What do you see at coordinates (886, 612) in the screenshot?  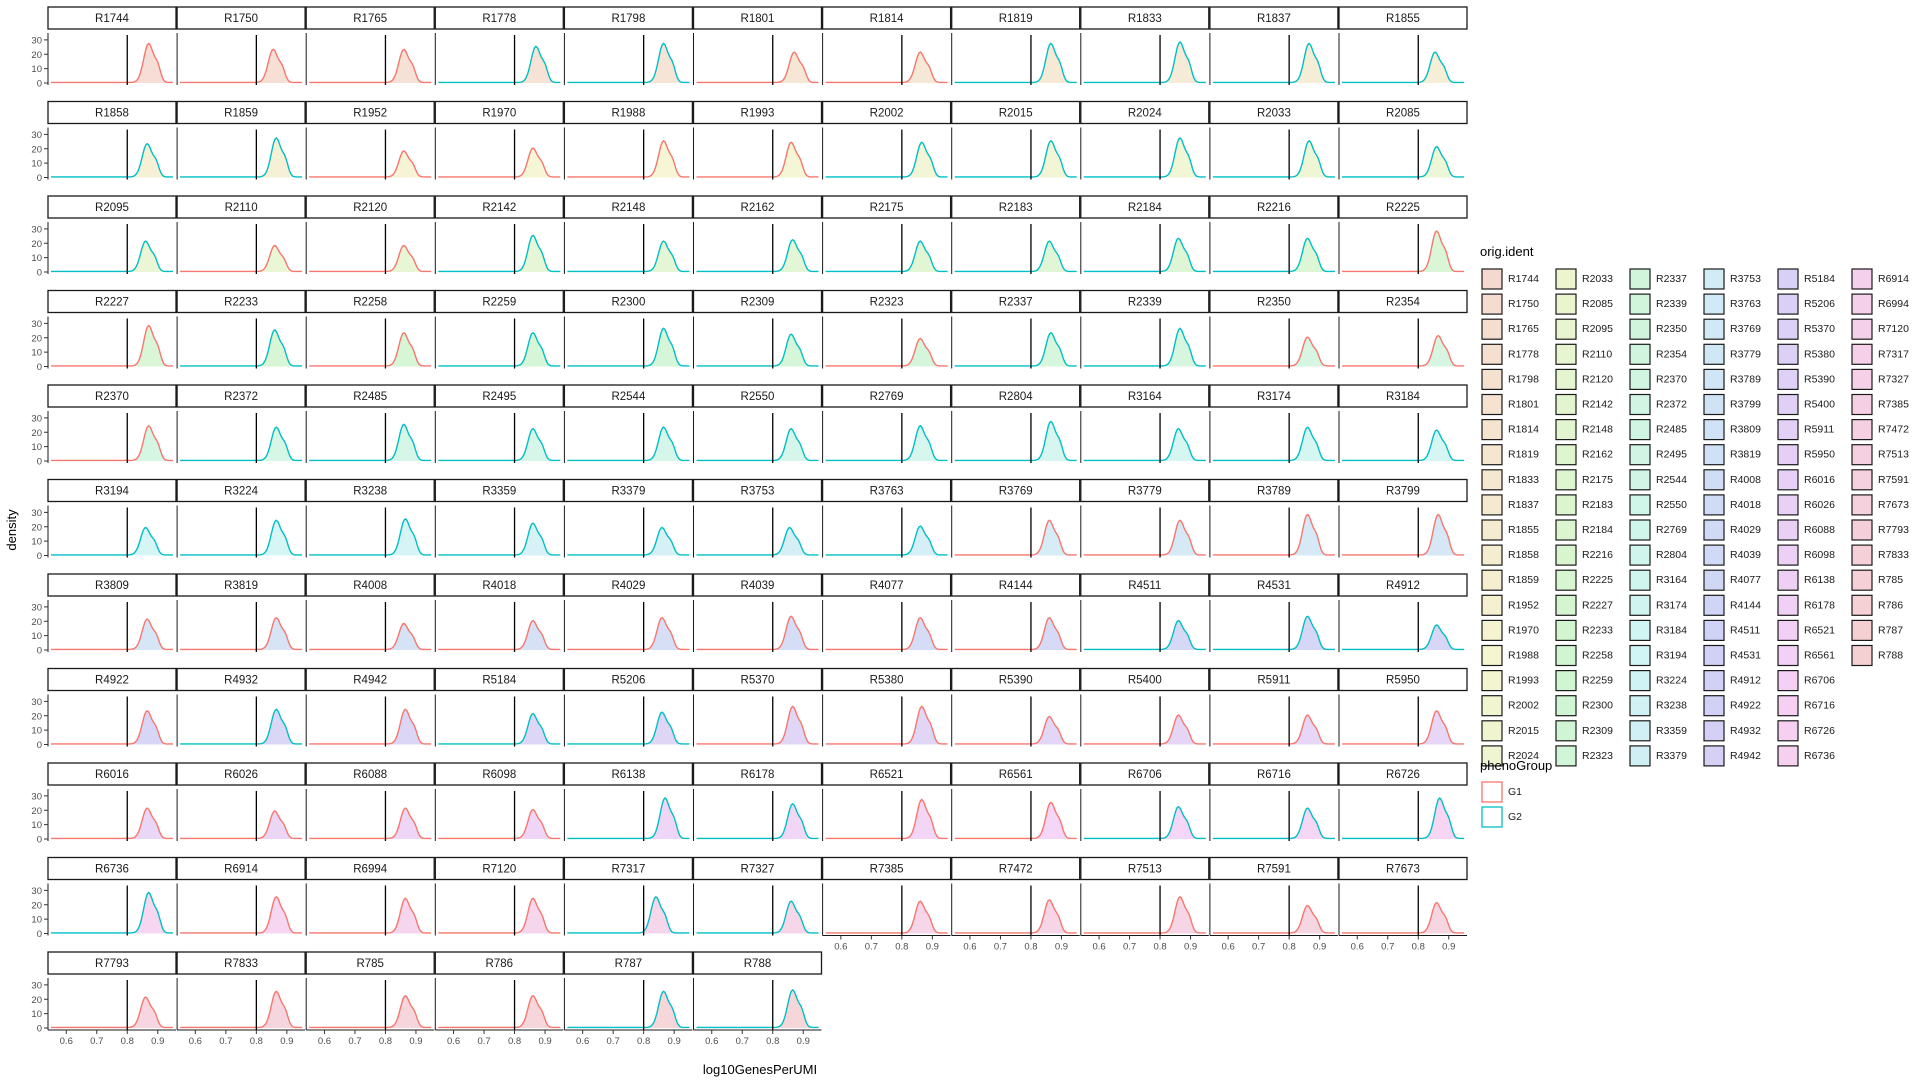 I see `facet-panel-R4077: R4077` at bounding box center [886, 612].